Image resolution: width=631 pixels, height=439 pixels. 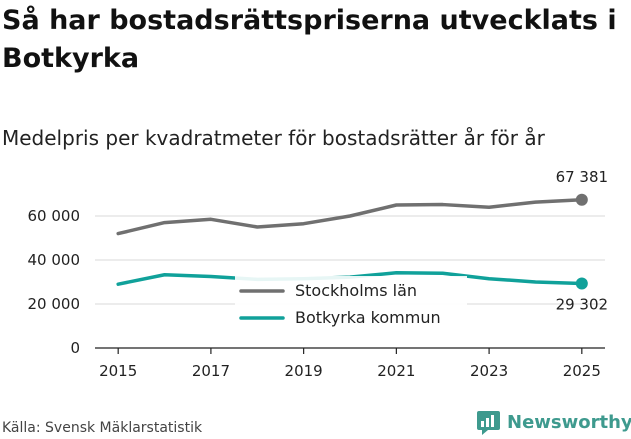 What do you see at coordinates (54, 260) in the screenshot?
I see `y-tick-label: 40 000` at bounding box center [54, 260].